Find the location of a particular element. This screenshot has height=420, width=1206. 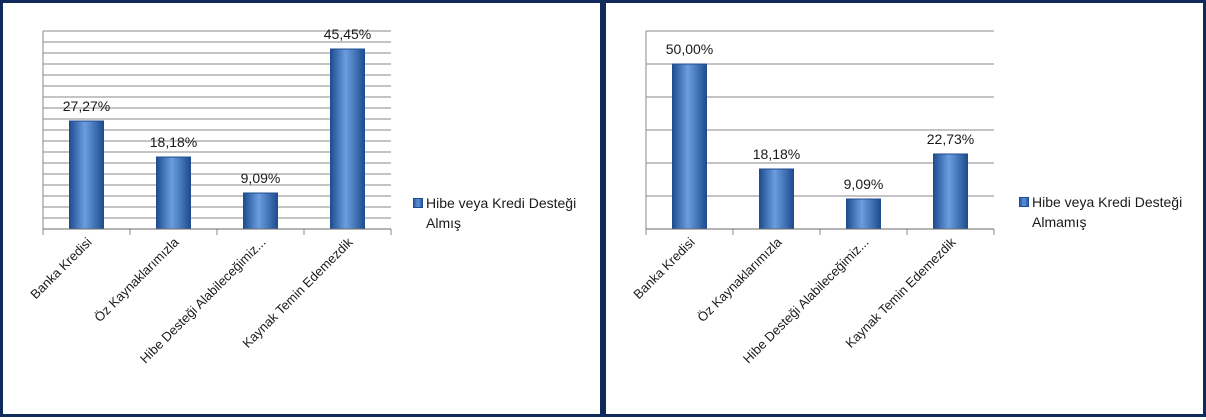

legend-label-right: Hibe veya Kredi Desteği Almamış is located at coordinates (1107, 212).